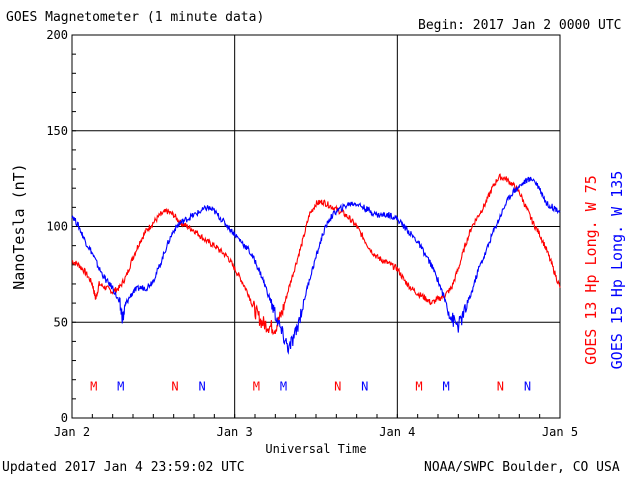 Image resolution: width=640 pixels, height=480 pixels. Describe the element at coordinates (61, 322) in the screenshot. I see `y-tick-label: 50` at that location.